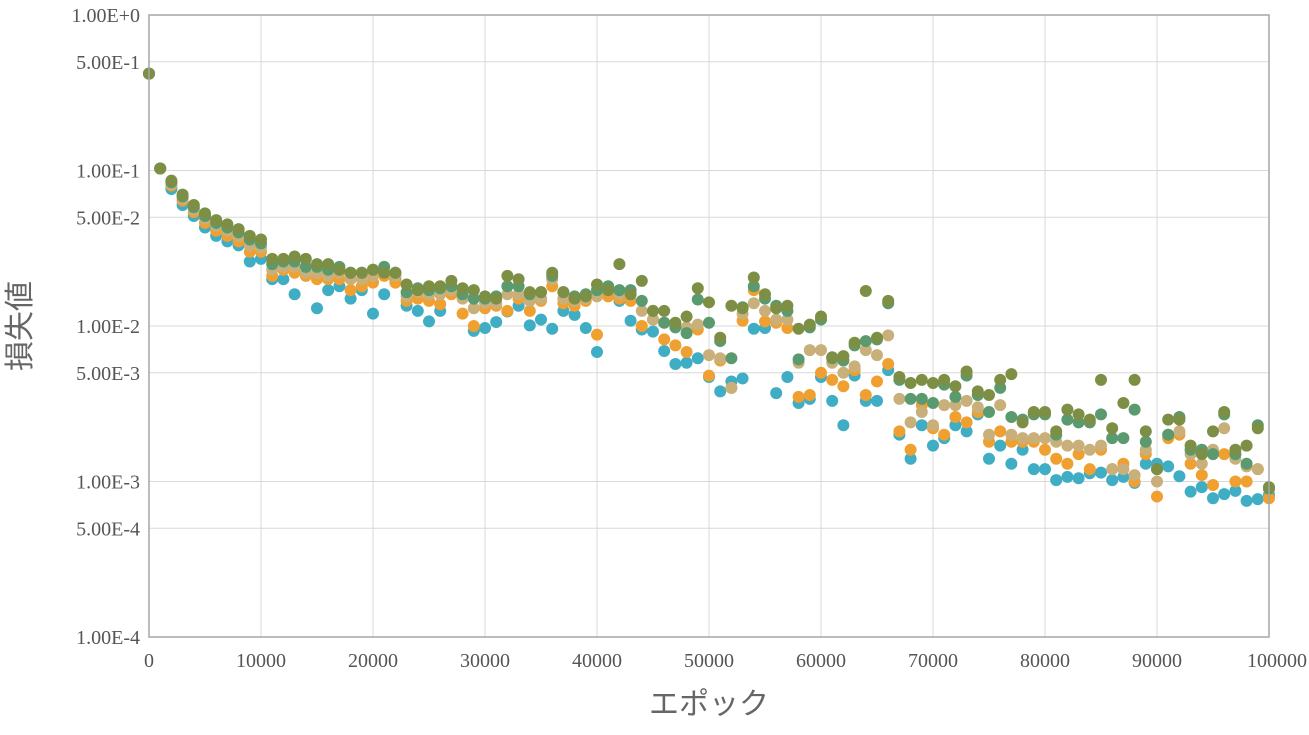  What do you see at coordinates (1157, 661) in the screenshot?
I see `x-tick-label: 90000` at bounding box center [1157, 661].